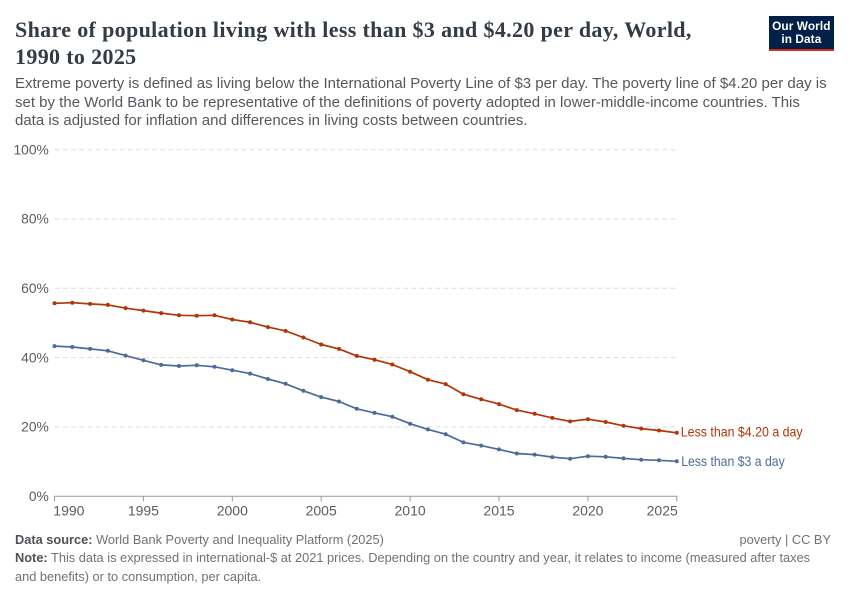 This screenshot has width=850, height=600. Describe the element at coordinates (321, 510) in the screenshot. I see `svg-text: 2005` at that location.